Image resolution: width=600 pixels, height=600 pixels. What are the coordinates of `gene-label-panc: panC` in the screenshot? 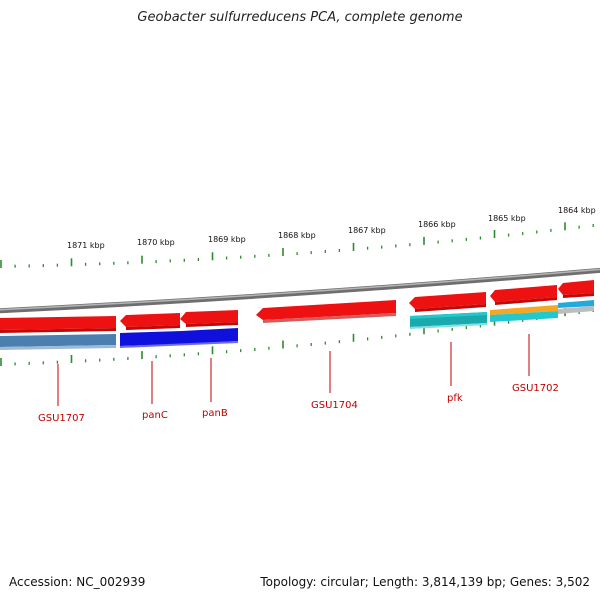 It's located at (155, 415).